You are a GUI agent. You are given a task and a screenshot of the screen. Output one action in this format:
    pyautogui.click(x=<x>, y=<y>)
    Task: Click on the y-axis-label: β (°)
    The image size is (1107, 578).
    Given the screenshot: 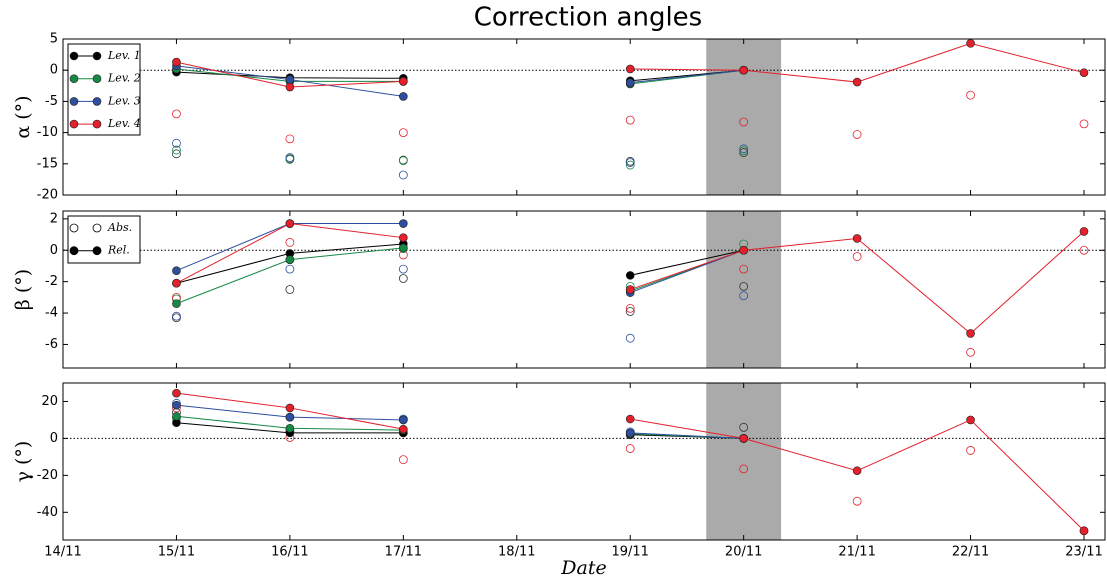 What is the action you would take?
    pyautogui.click(x=23, y=289)
    